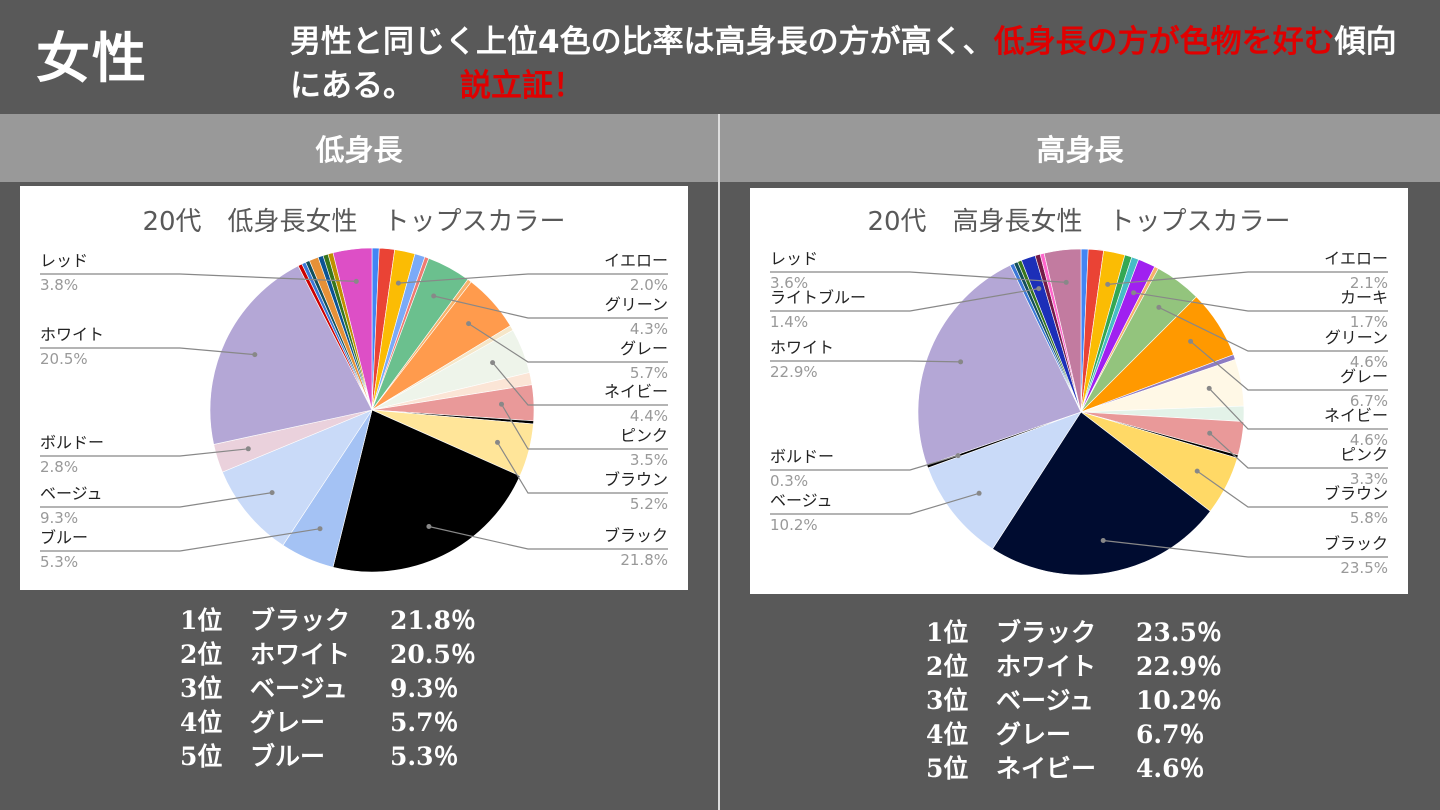 The width and height of the screenshot is (1440, 810). Describe the element at coordinates (201, 688) in the screenshot. I see `rank-position: 3位` at that location.